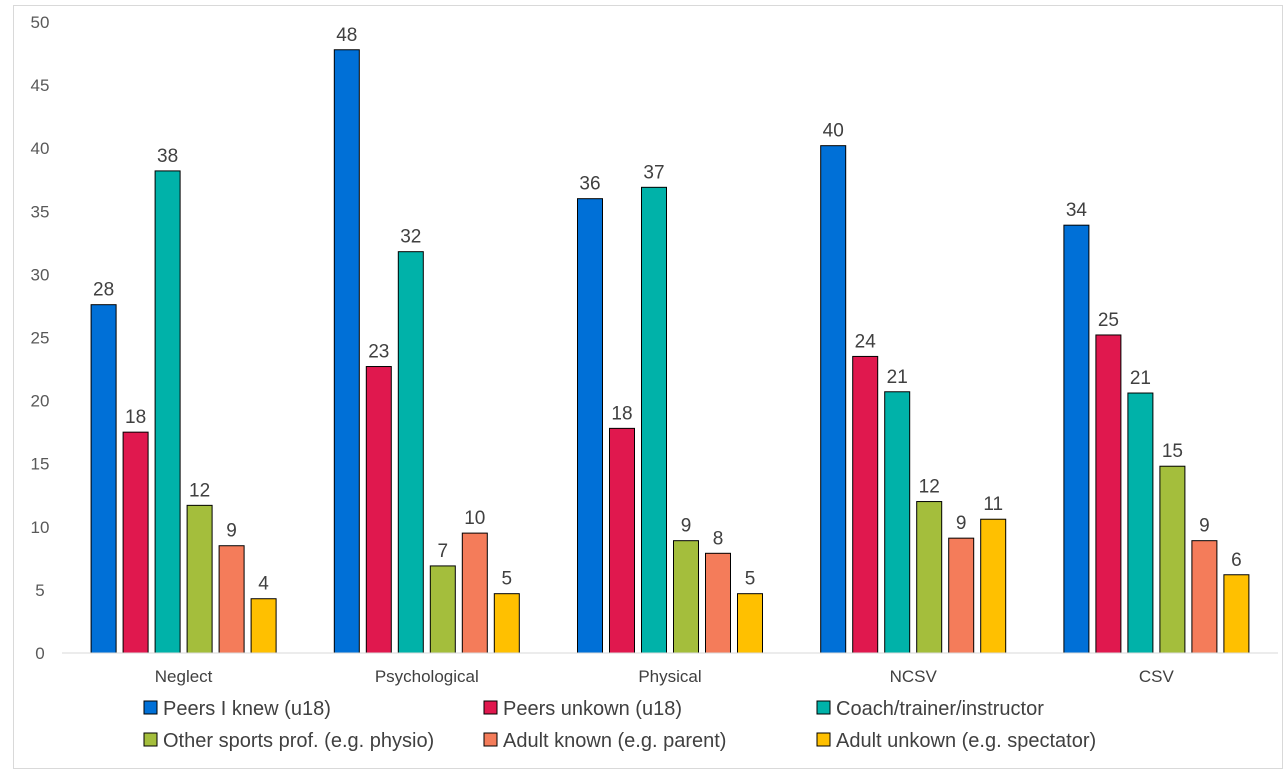 This screenshot has width=1285, height=771. I want to click on data-label: 32, so click(410, 237).